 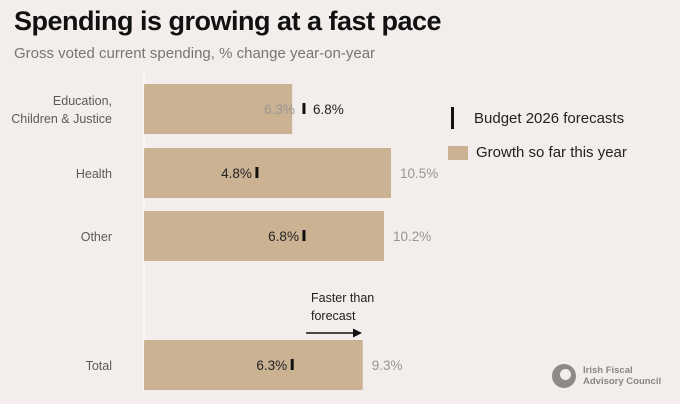 I want to click on ifac-logo-icon, so click(x=564, y=376).